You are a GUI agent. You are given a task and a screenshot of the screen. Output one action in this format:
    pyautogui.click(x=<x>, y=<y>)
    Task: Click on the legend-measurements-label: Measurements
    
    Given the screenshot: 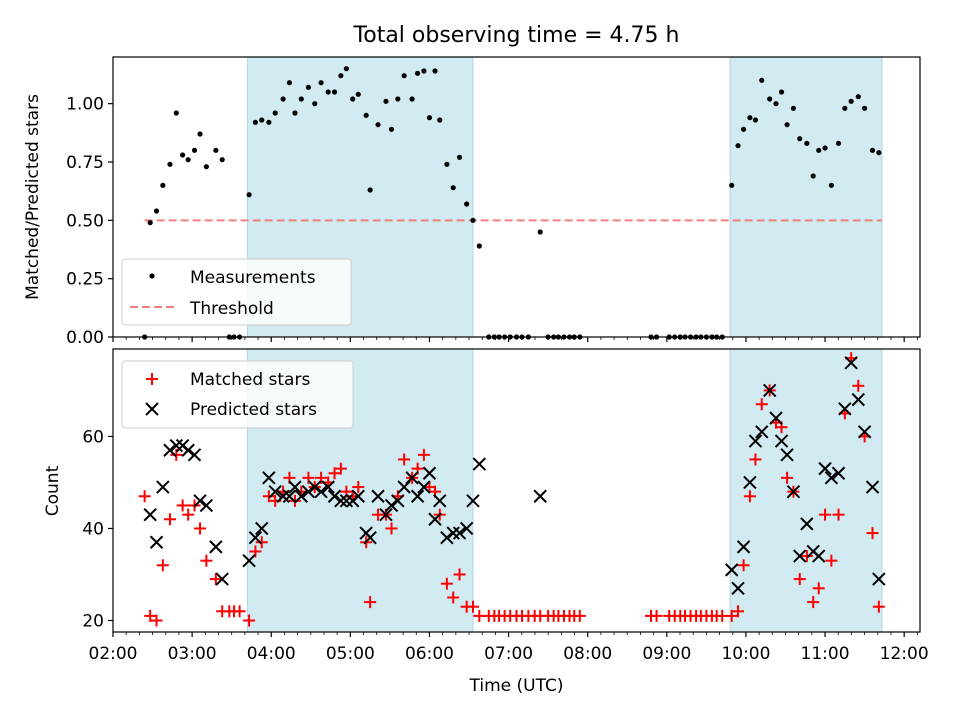 What is the action you would take?
    pyautogui.click(x=253, y=278)
    